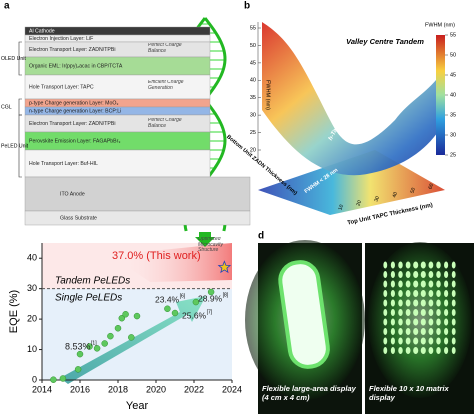 The height and width of the screenshot is (414, 474). I want to click on z-tick-label: 30, so click(253, 116).